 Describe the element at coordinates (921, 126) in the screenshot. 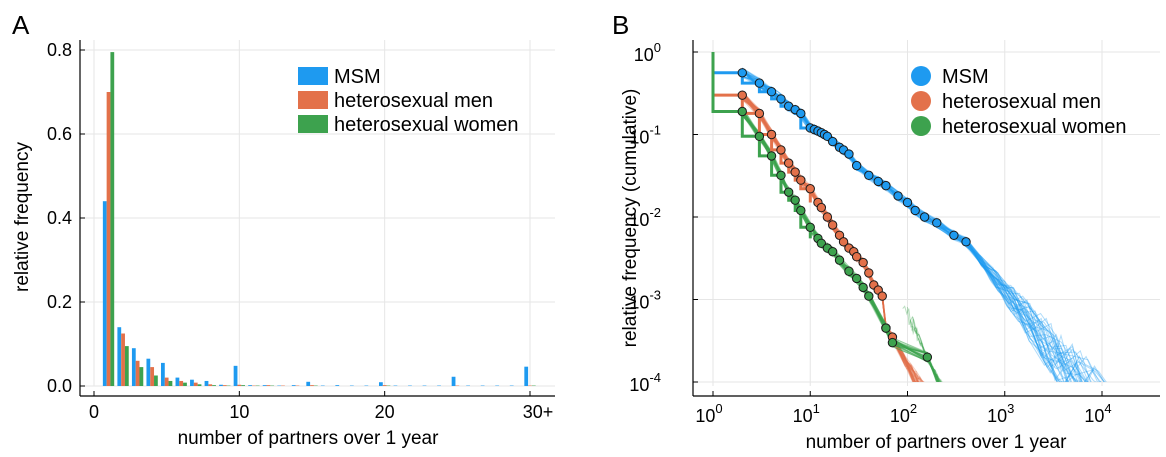

I see `legend-marker-heterosexual-women` at that location.